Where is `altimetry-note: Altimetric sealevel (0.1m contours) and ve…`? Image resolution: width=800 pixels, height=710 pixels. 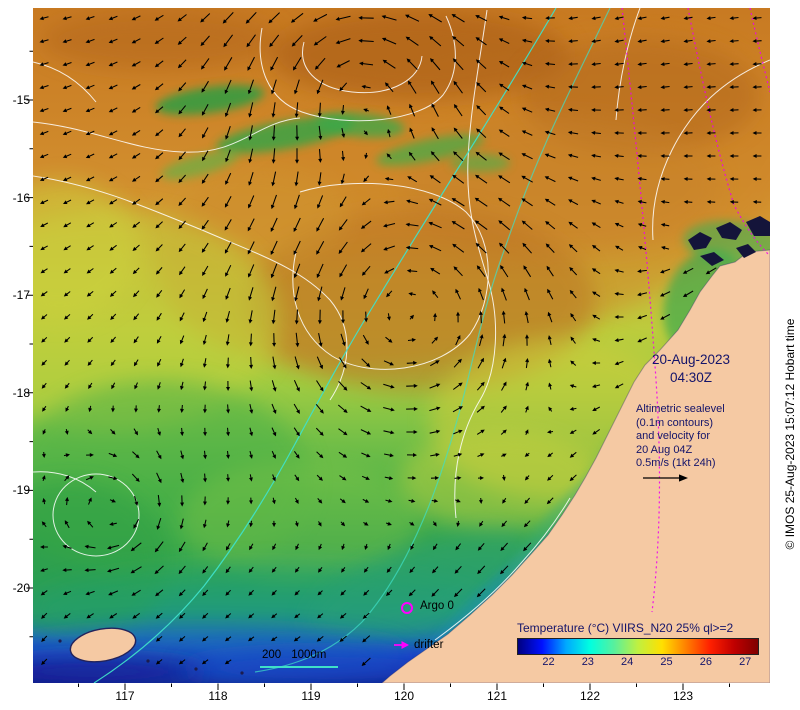
altimetry-note: Altimetric sealevel (0.1m contours) and ve… is located at coordinates (699, 437).